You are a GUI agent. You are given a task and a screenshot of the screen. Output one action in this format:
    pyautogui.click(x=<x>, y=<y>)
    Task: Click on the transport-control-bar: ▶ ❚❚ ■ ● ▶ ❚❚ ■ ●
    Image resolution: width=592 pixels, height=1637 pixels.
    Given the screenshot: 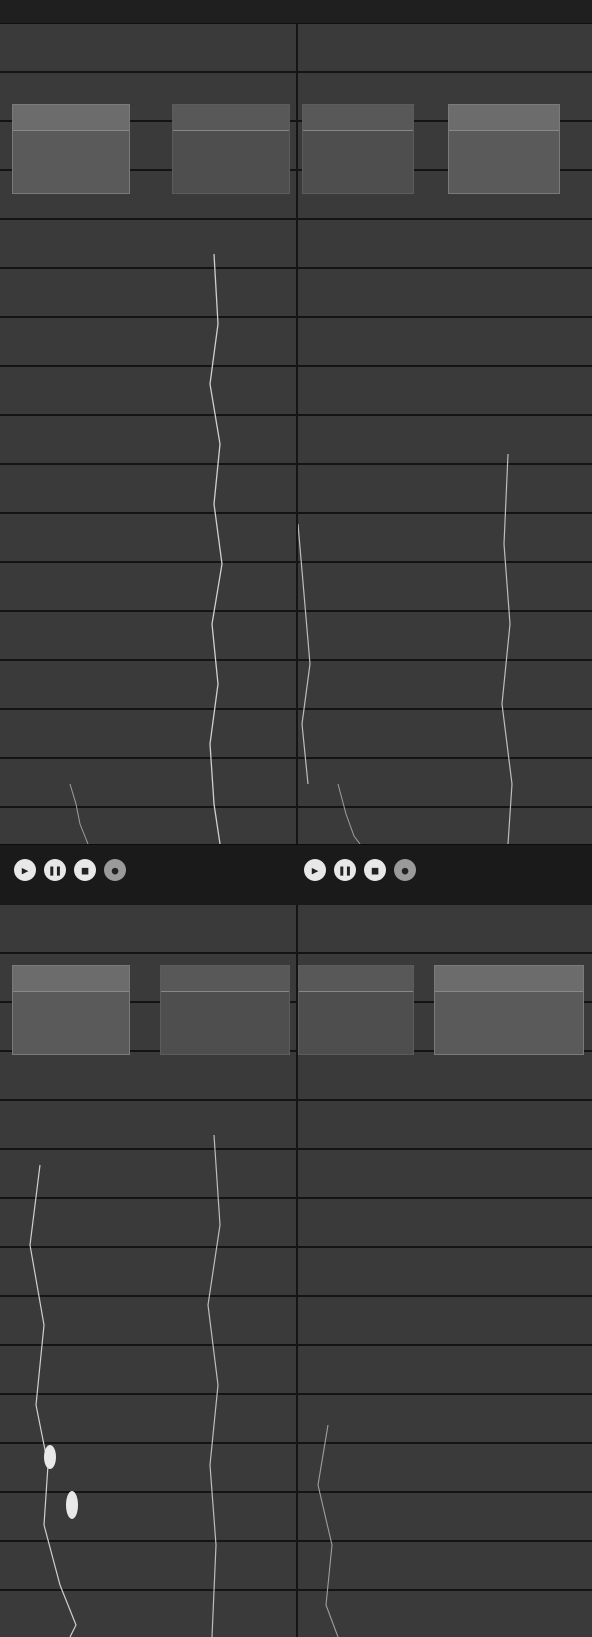 What is the action you would take?
    pyautogui.click(x=296, y=875)
    